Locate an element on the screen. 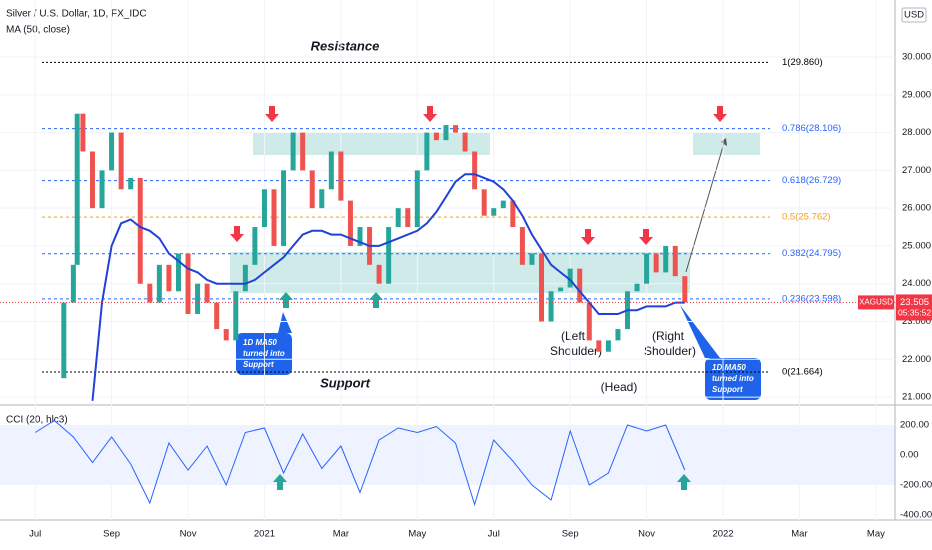 Image resolution: width=932 pixels, height=550 pixels. currency: USD is located at coordinates (914, 15).